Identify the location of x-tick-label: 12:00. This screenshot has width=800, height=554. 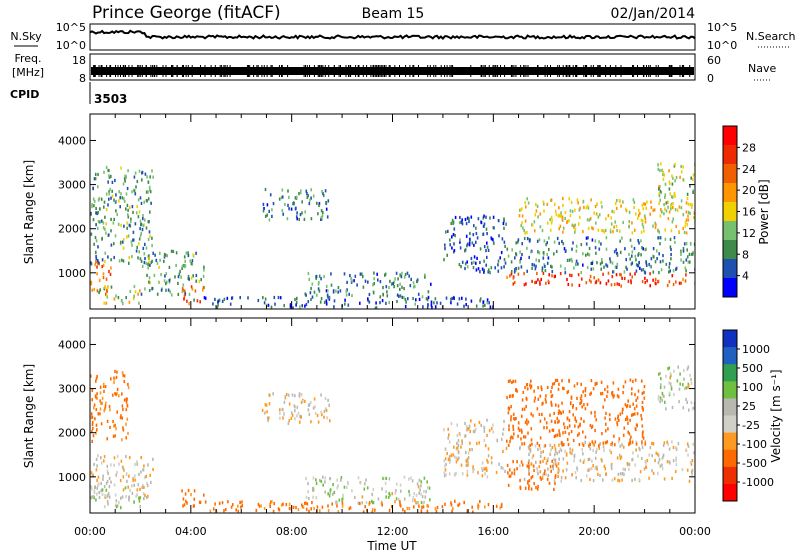
(393, 531).